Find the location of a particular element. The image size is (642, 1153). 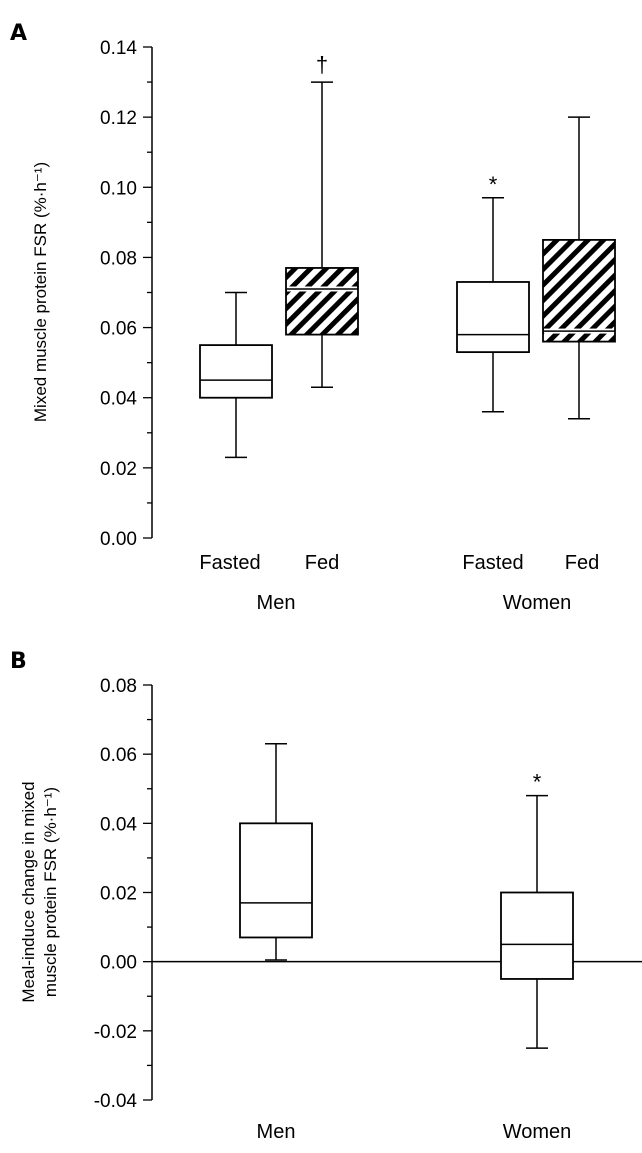

panel-a-box-2-box is located at coordinates (322, 301).